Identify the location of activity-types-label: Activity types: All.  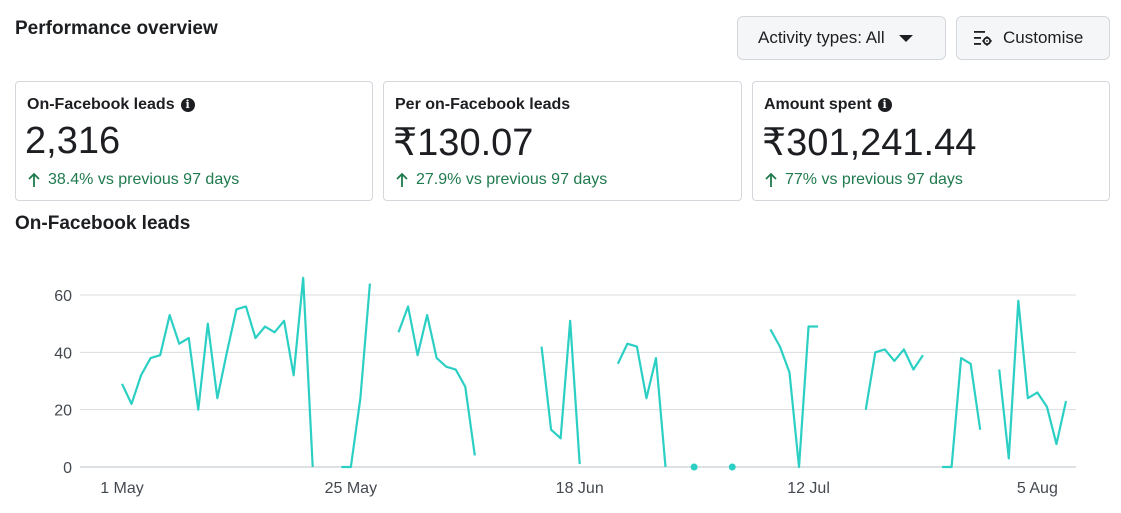
(821, 37).